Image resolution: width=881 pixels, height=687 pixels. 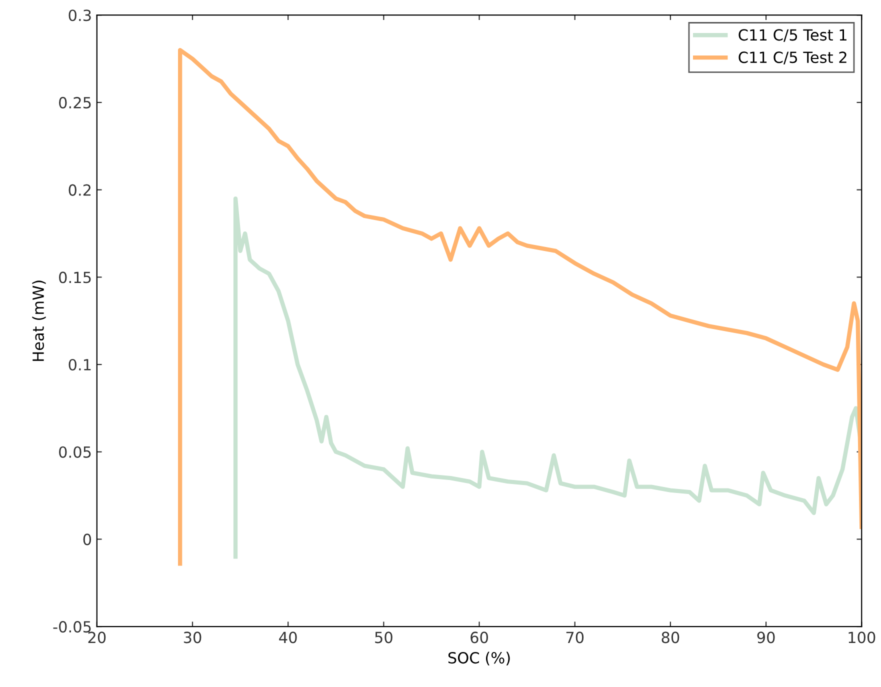 What do you see at coordinates (72, 627) in the screenshot?
I see `y-tick-label: -0.05` at bounding box center [72, 627].